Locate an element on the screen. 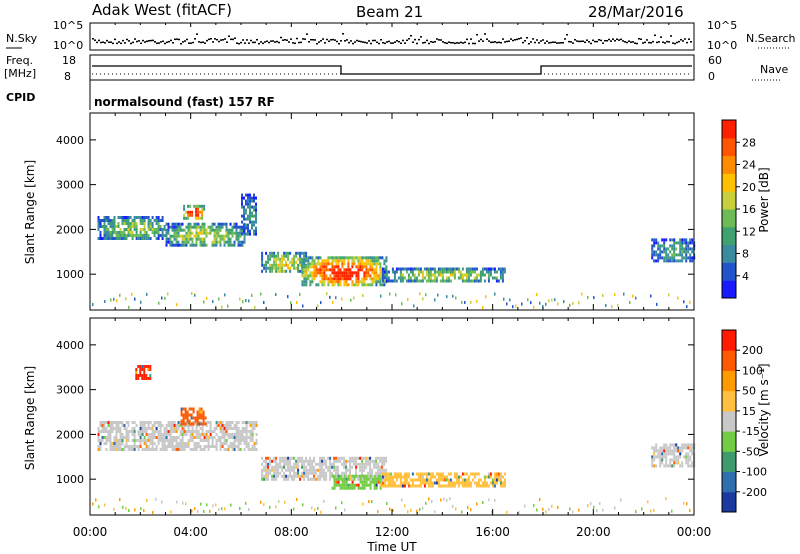 The height and width of the screenshot is (554, 800). colorbar-segment is located at coordinates (729, 421).